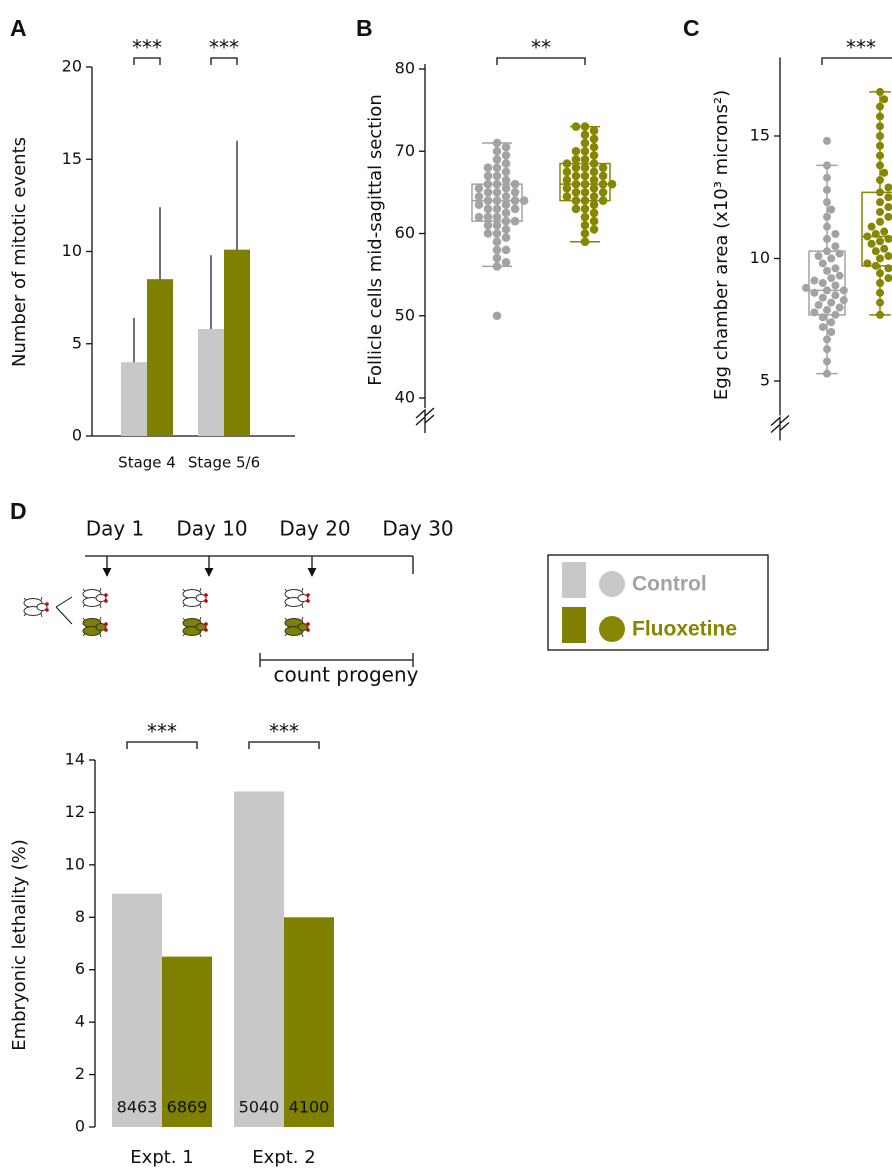 This screenshot has width=892, height=1170. What do you see at coordinates (375, 239) in the screenshot?
I see `y-axis-label: Follicle cells mid-sagittal section` at bounding box center [375, 239].